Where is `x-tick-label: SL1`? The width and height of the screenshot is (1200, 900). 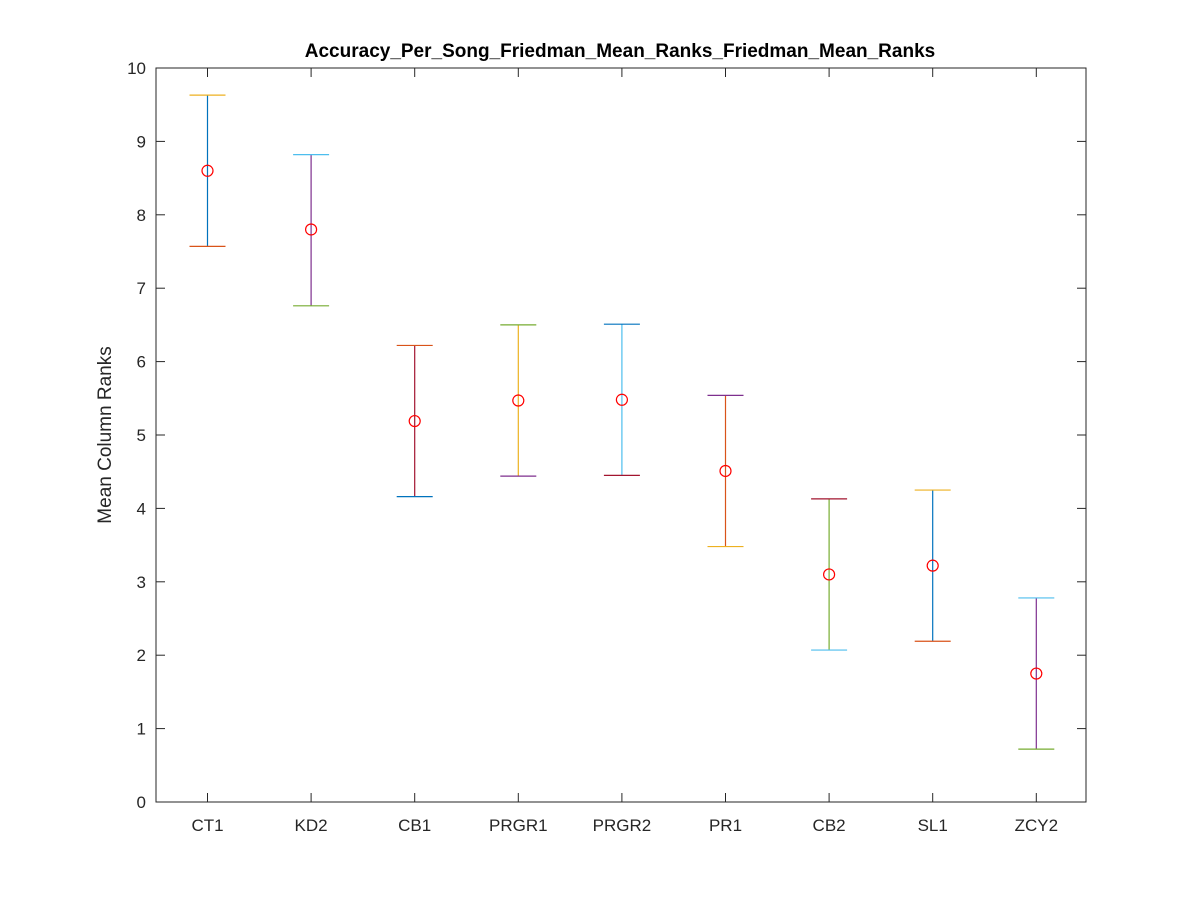 x-tick-label: SL1 is located at coordinates (933, 825).